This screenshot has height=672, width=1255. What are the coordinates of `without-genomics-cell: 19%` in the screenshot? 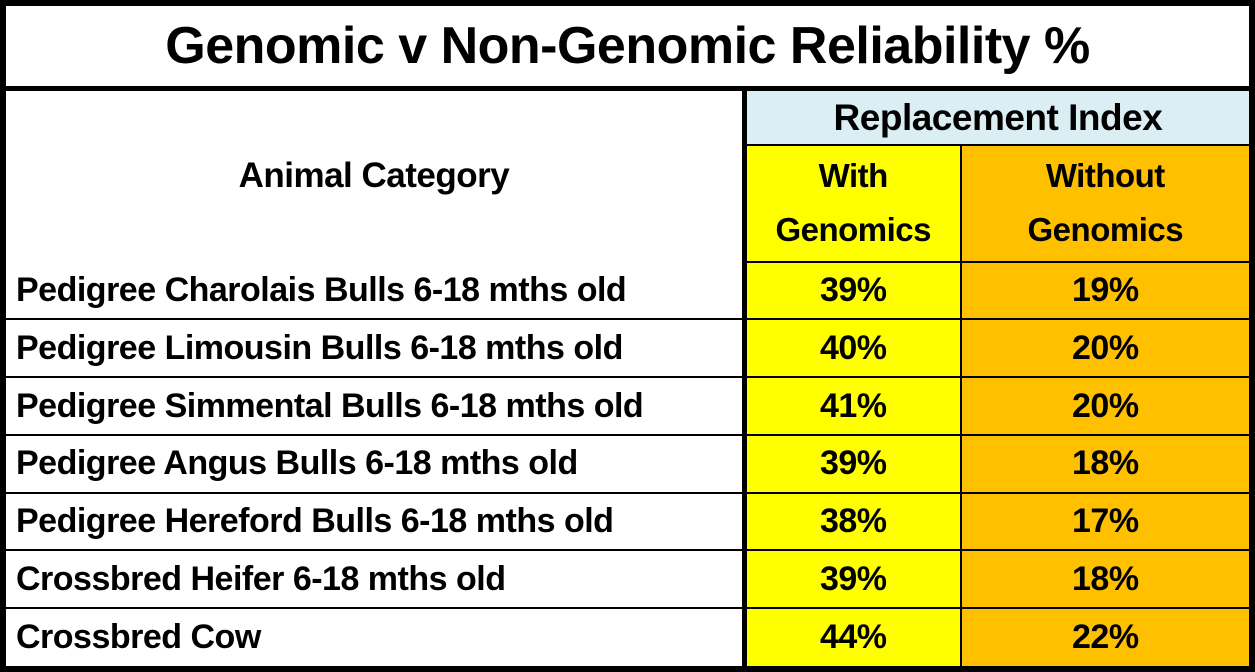 It's located at (1104, 291).